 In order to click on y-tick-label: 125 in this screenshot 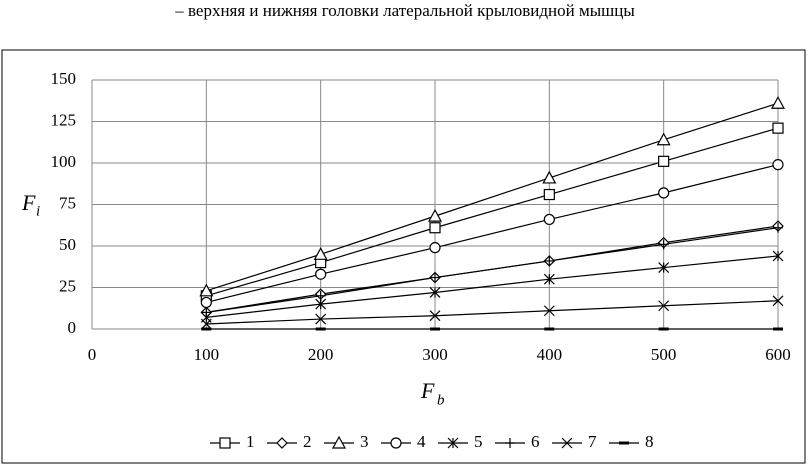, I will do `click(64, 119)`.